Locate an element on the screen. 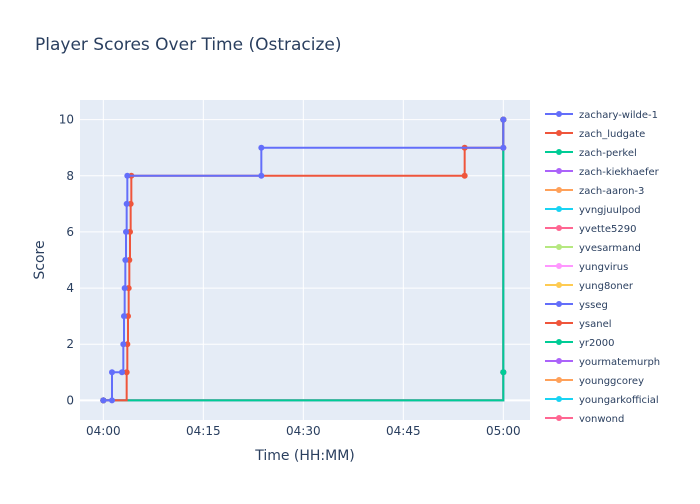 This screenshot has height=504, width=700. legend-item: yung8oner is located at coordinates (589, 286).